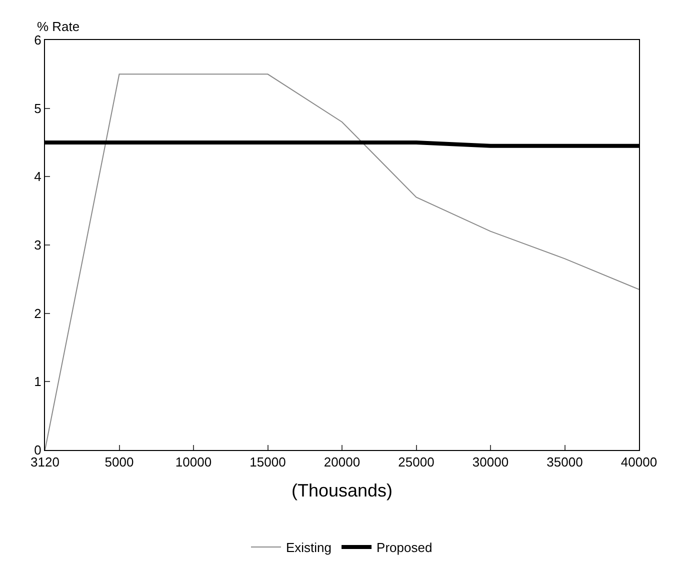  I want to click on legend-label: Proposed, so click(404, 548).